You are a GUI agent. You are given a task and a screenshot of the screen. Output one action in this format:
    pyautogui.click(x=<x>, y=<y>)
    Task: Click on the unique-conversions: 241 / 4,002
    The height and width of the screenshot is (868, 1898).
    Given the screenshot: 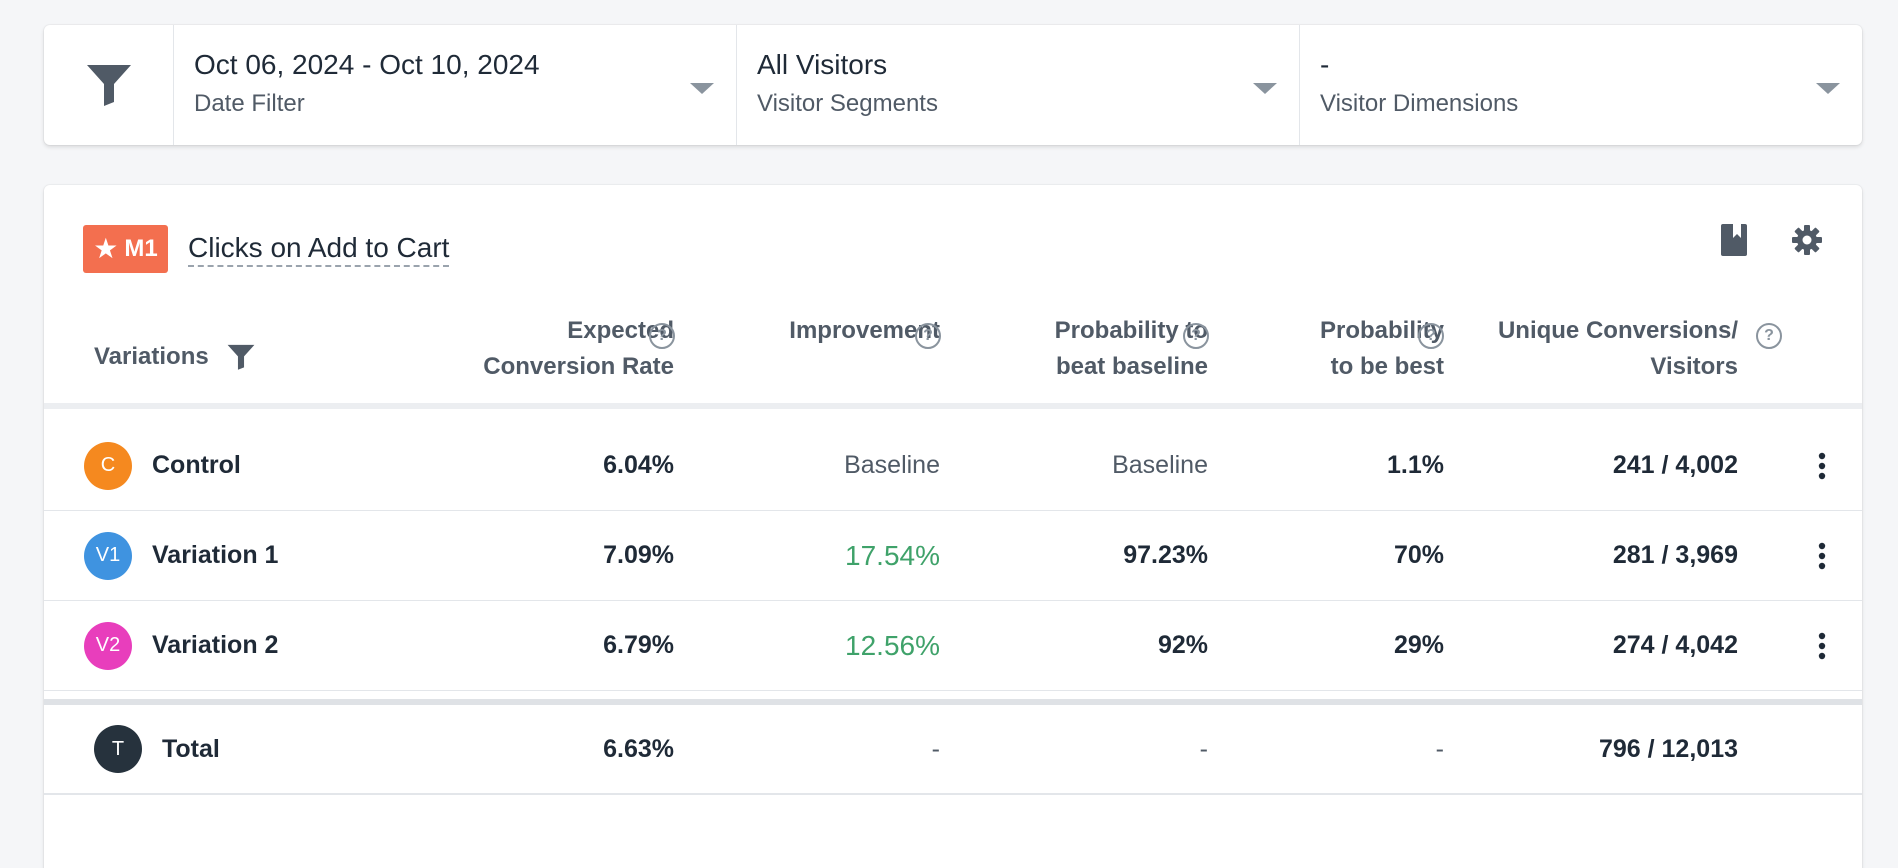 What is the action you would take?
    pyautogui.click(x=1675, y=465)
    